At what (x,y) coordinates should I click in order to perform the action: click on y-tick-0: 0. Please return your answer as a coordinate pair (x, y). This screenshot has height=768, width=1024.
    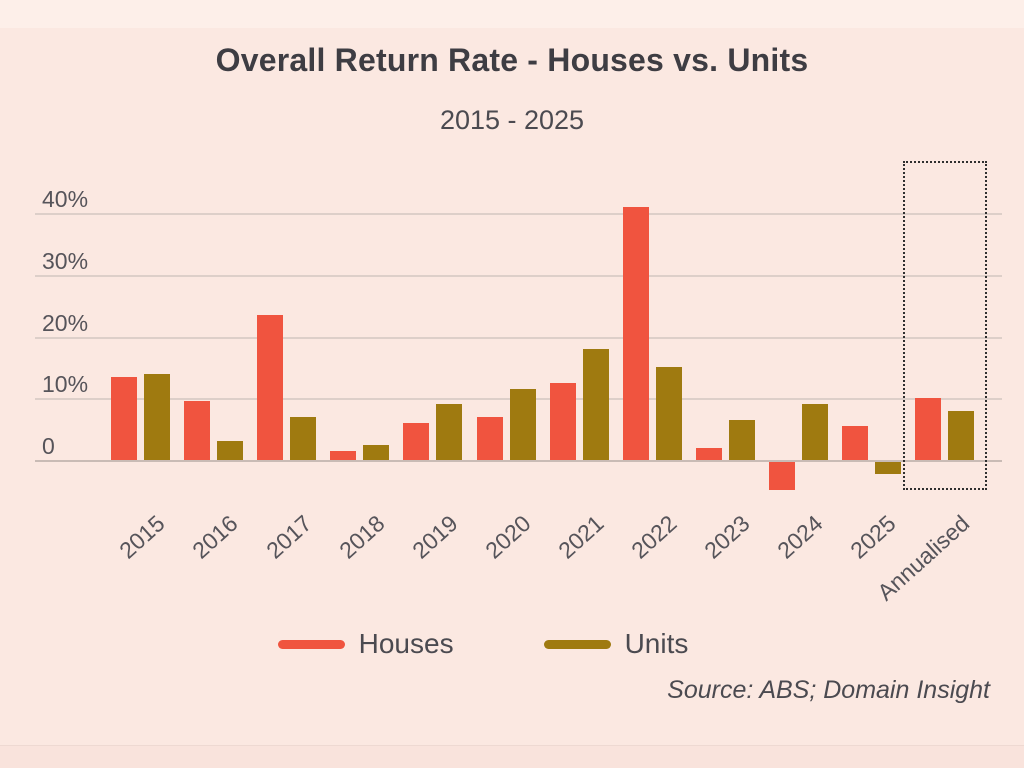
    Looking at the image, I should click on (48, 446).